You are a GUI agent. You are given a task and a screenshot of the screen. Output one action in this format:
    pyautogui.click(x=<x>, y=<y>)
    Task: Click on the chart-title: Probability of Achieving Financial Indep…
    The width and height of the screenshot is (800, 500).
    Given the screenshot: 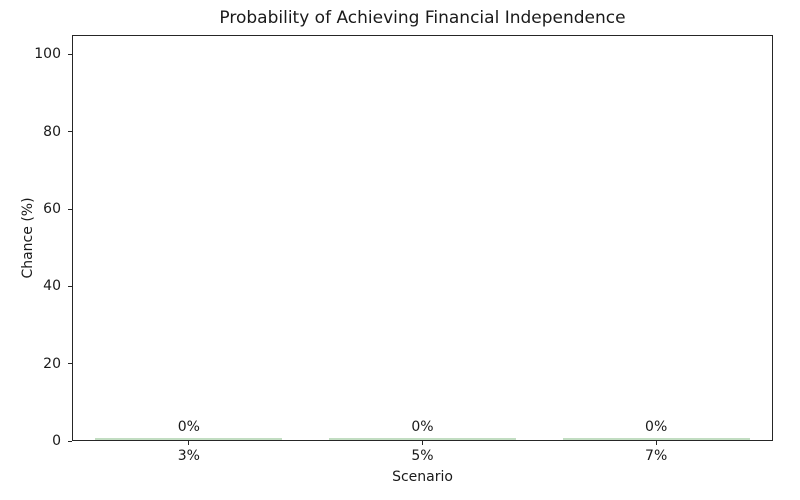 What is the action you would take?
    pyautogui.click(x=422, y=18)
    